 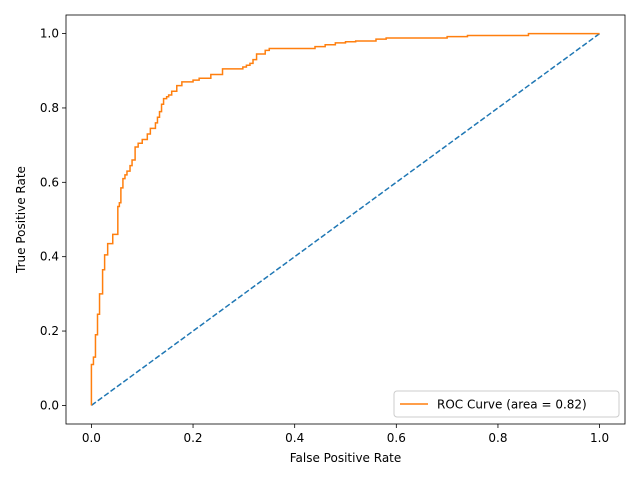 What do you see at coordinates (91, 438) in the screenshot?
I see `x-tick-label: 0.0` at bounding box center [91, 438].